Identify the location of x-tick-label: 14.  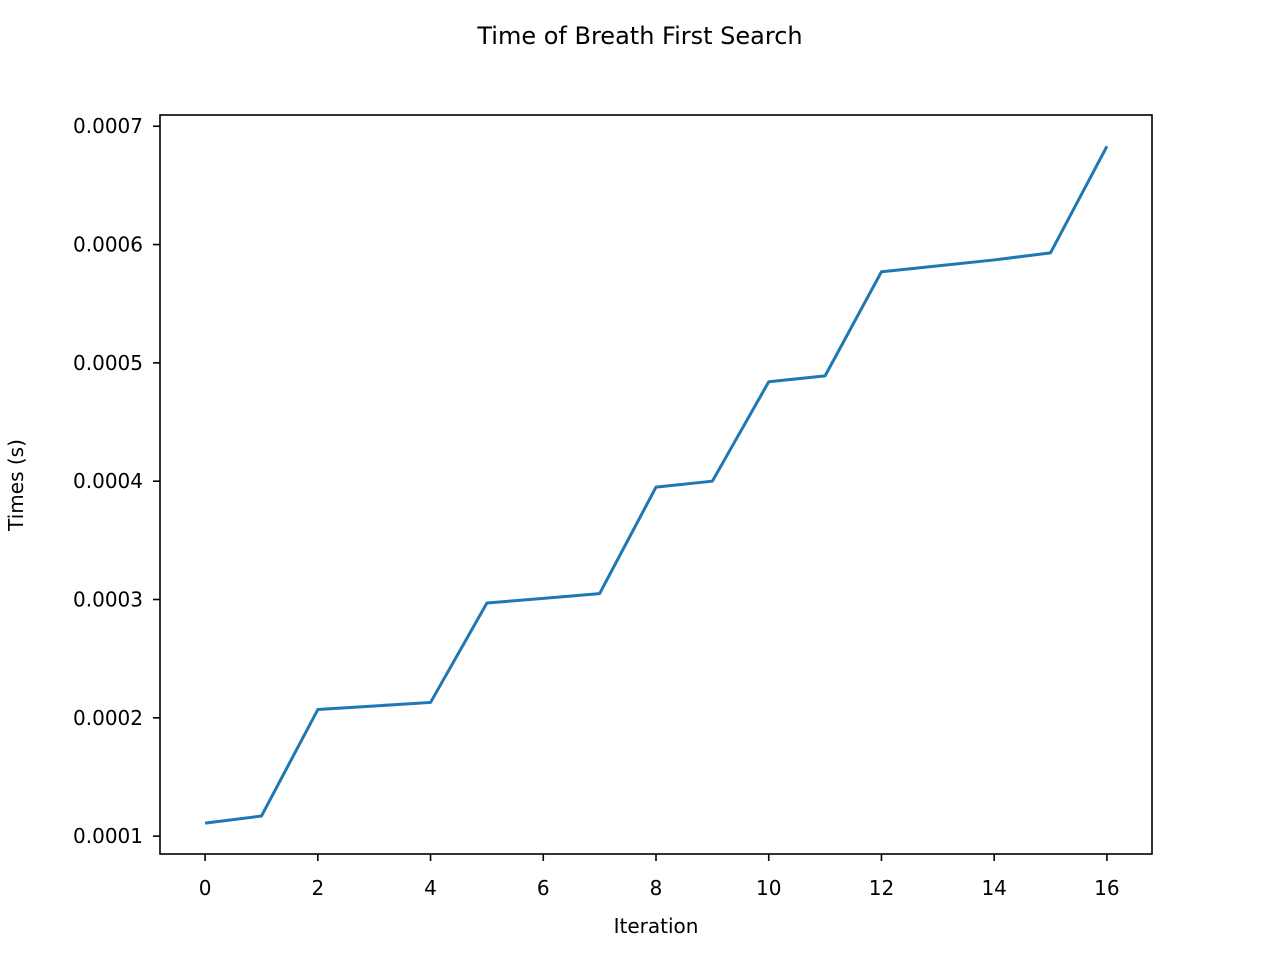
(993, 888).